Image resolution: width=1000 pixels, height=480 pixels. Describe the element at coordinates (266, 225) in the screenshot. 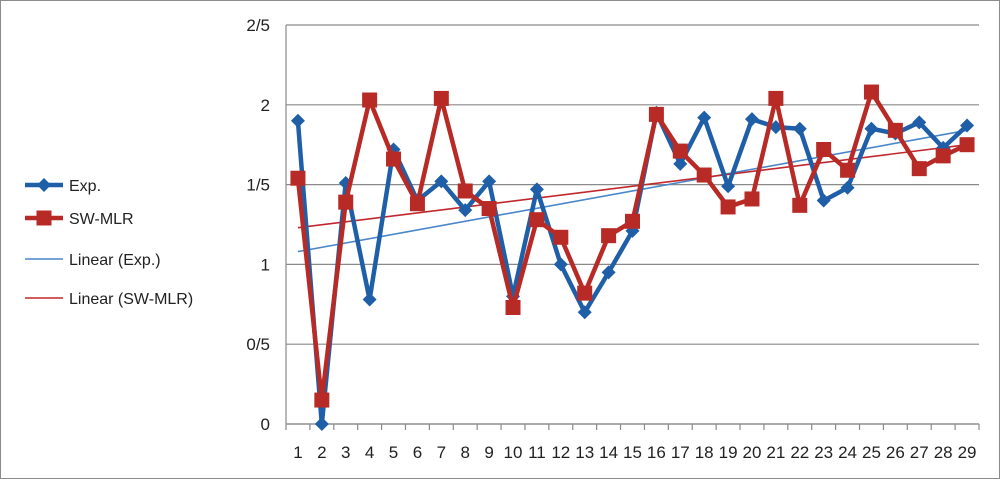

I see `y-axis: 0 0/5 1 1/5 2 2/5` at that location.